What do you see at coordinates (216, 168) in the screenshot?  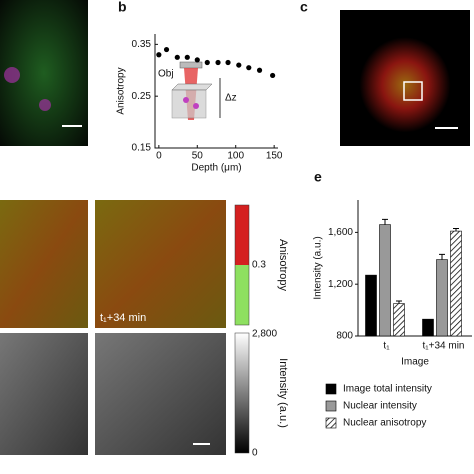 I see `x-axis-label: Depth (μm)` at bounding box center [216, 168].